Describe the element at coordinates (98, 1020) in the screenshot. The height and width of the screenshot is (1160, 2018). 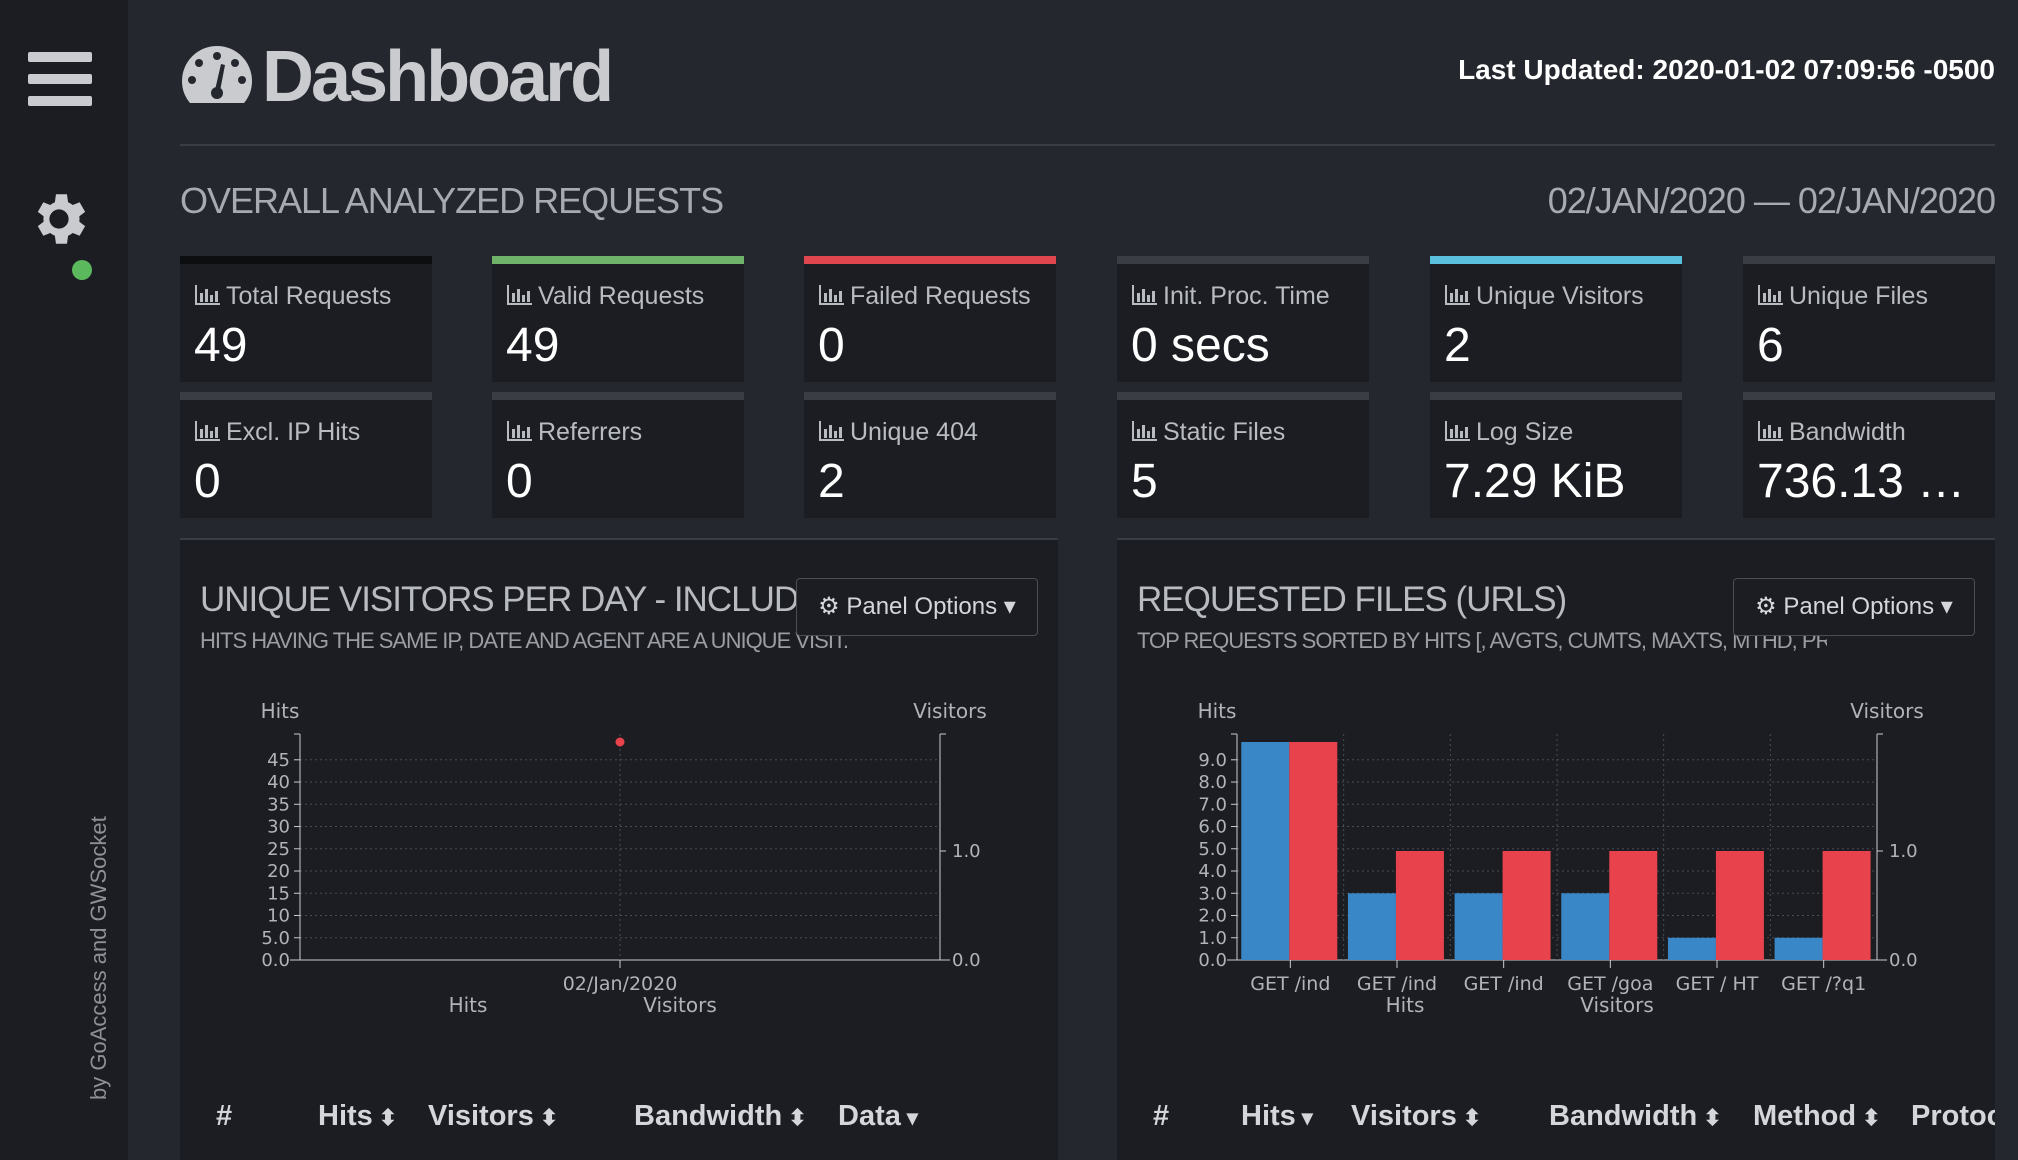
I see `goaccess-link: GoAccess` at that location.